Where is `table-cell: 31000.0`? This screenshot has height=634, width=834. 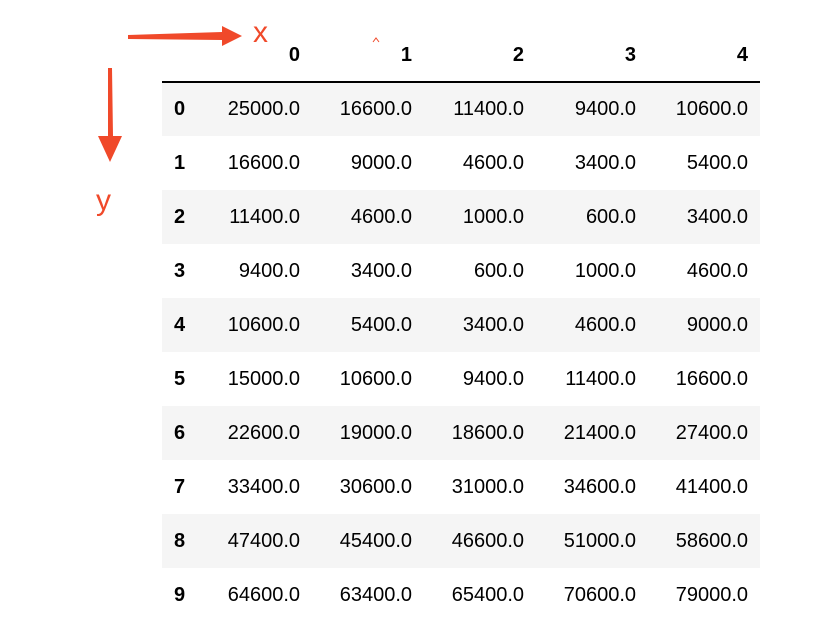 table-cell: 31000.0 is located at coordinates (487, 486).